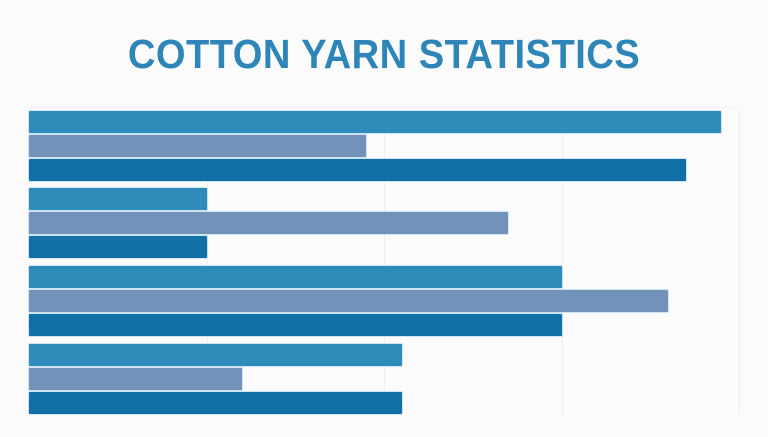  Describe the element at coordinates (375, 122) in the screenshot. I see `bar-group-1-series-a` at that location.